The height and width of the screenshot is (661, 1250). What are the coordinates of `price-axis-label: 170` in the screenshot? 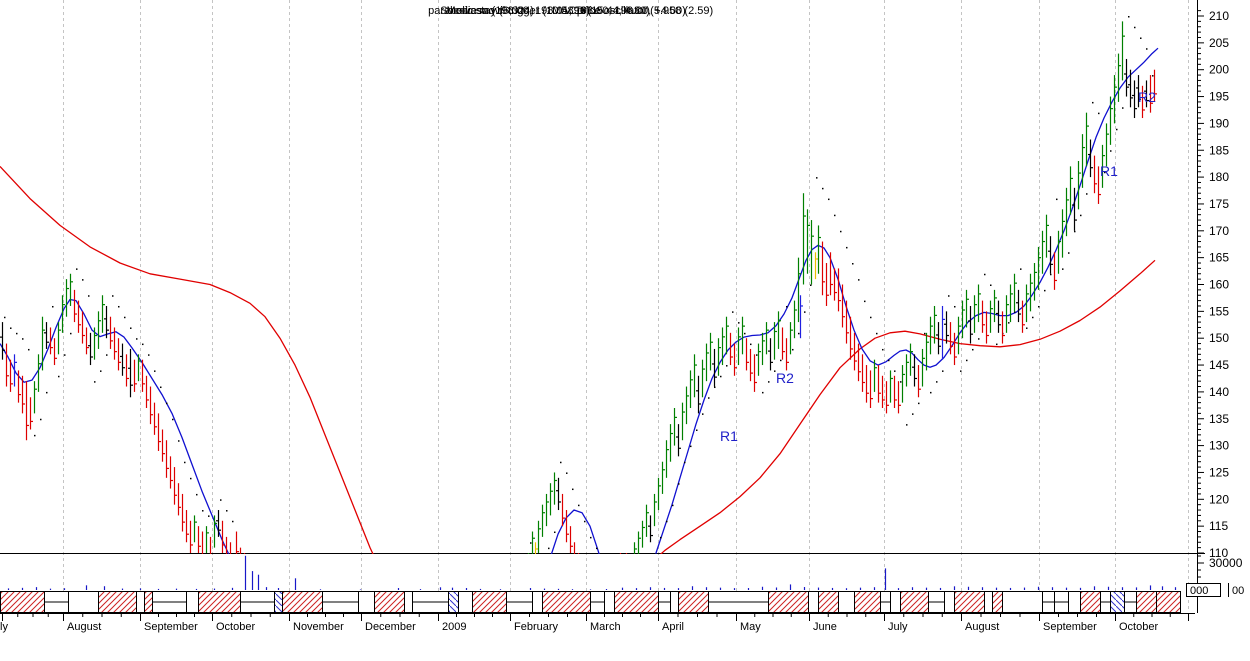 It's located at (1219, 231).